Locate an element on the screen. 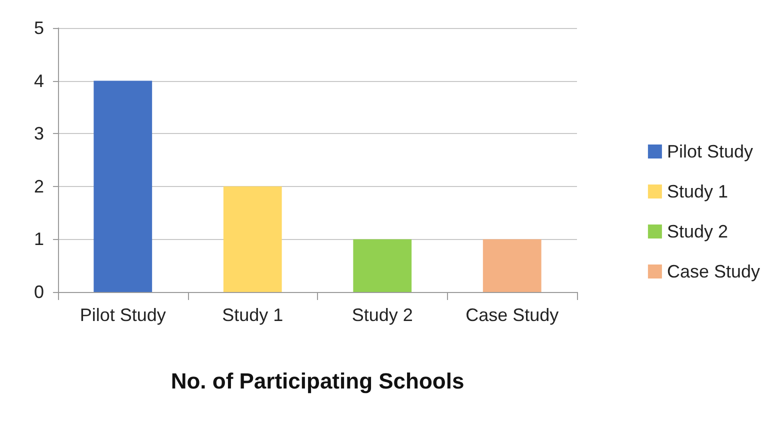  y-tick-label: 1 is located at coordinates (39, 239).